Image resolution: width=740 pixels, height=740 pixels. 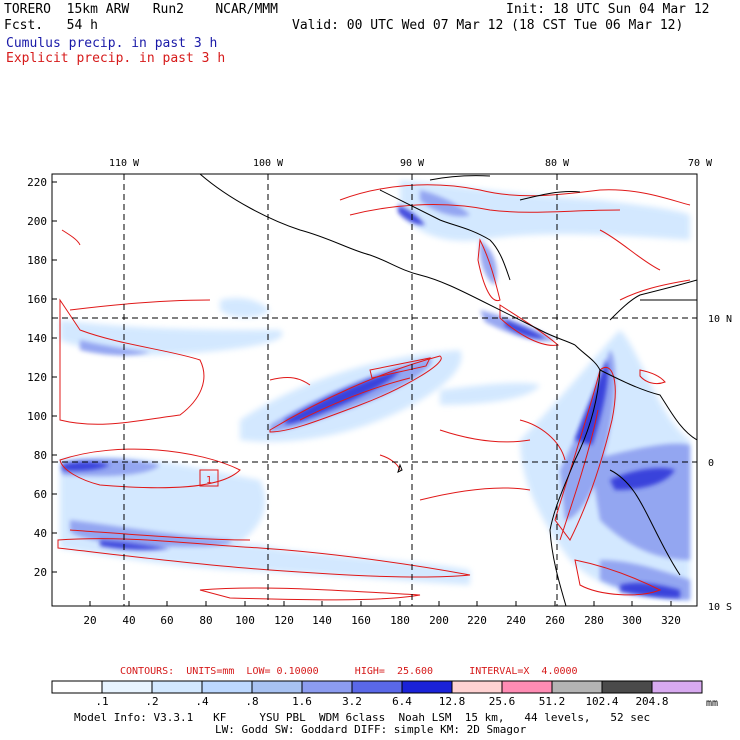 What do you see at coordinates (284, 620) in the screenshot?
I see `x-tick-label: 120` at bounding box center [284, 620].